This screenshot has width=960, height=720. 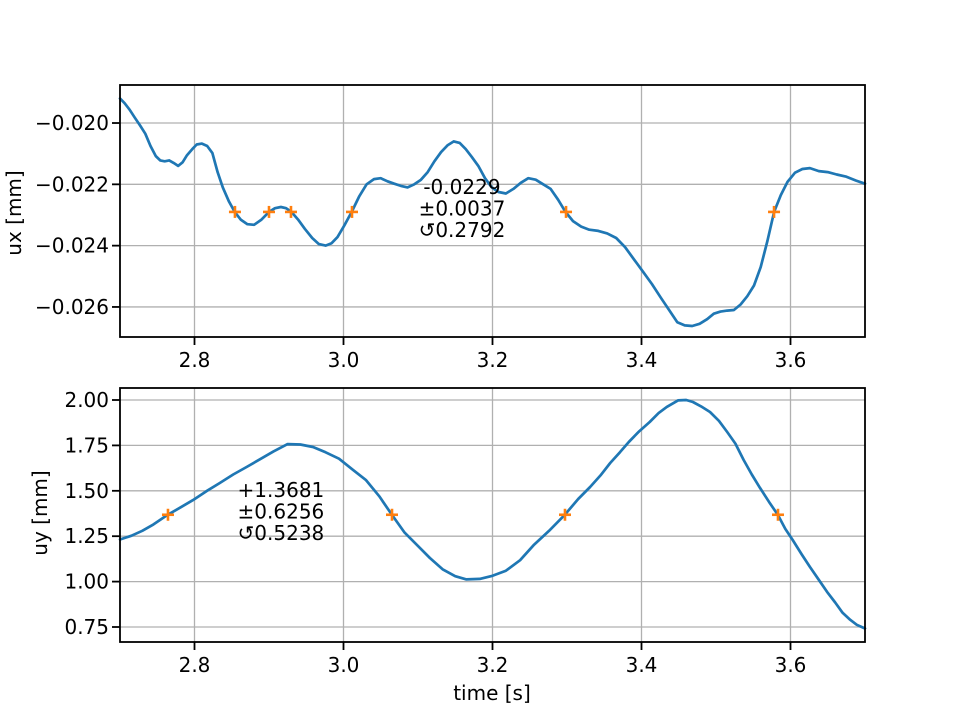 I want to click on annotation-line: ±0.0037, so click(x=462, y=209).